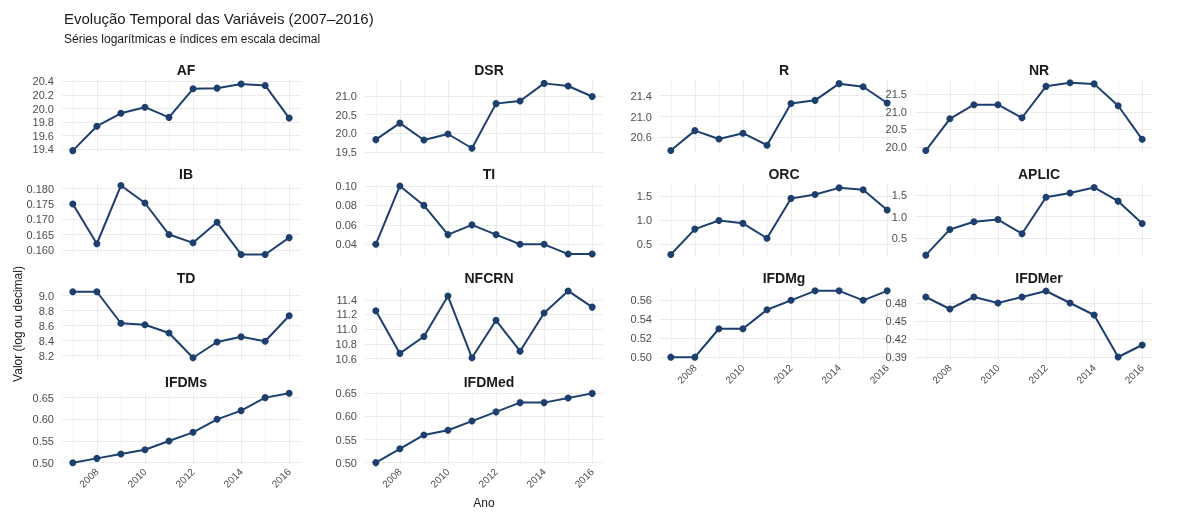 Image resolution: width=1198 pixels, height=519 pixels. Describe the element at coordinates (346, 299) in the screenshot. I see `y-tick-label: 11.4` at that location.